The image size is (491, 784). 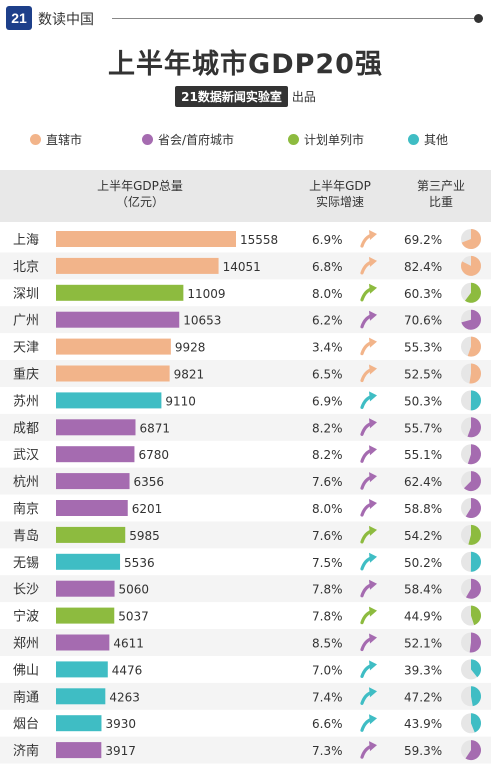 I want to click on header-divider, so click(x=293, y=18).